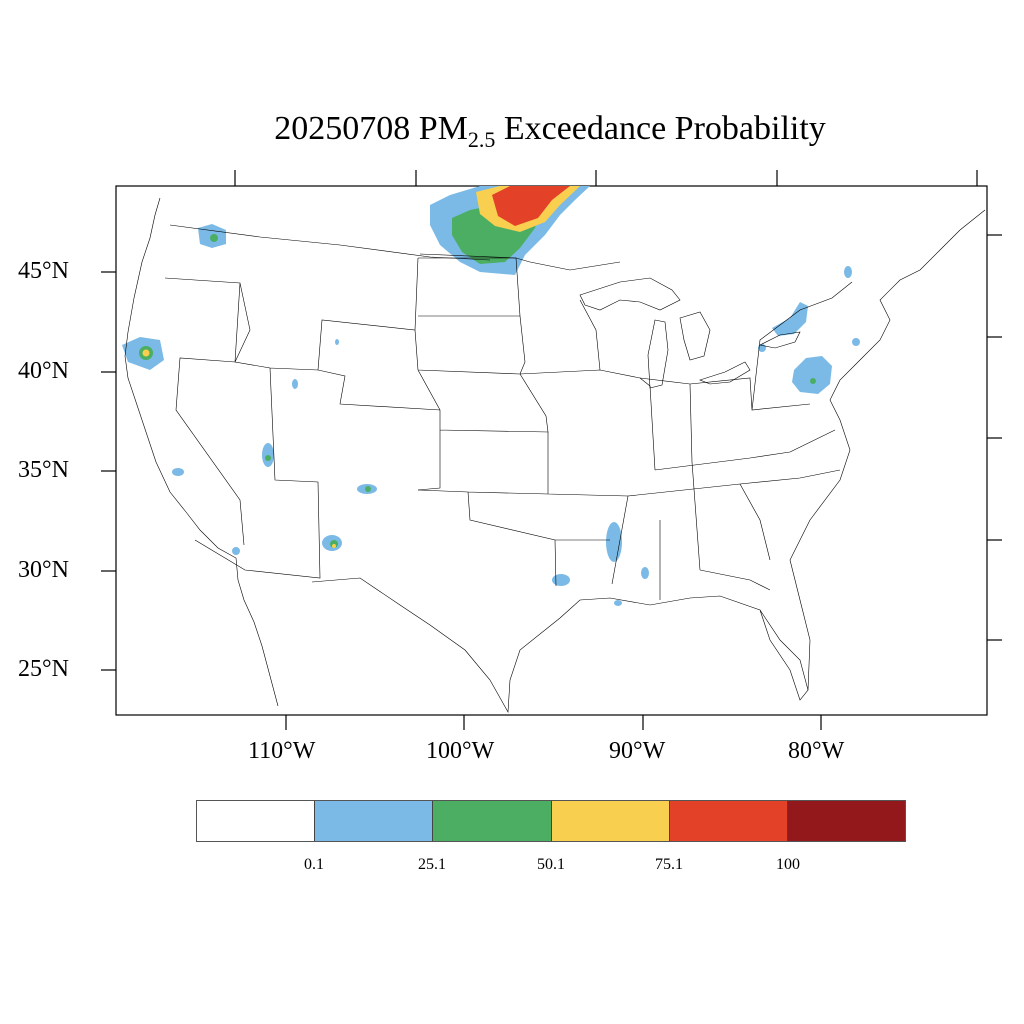 Image resolution: width=1024 pixels, height=1024 pixels. Describe the element at coordinates (531, 206) in the screenshot. I see `plume-minnesota-top` at that location.